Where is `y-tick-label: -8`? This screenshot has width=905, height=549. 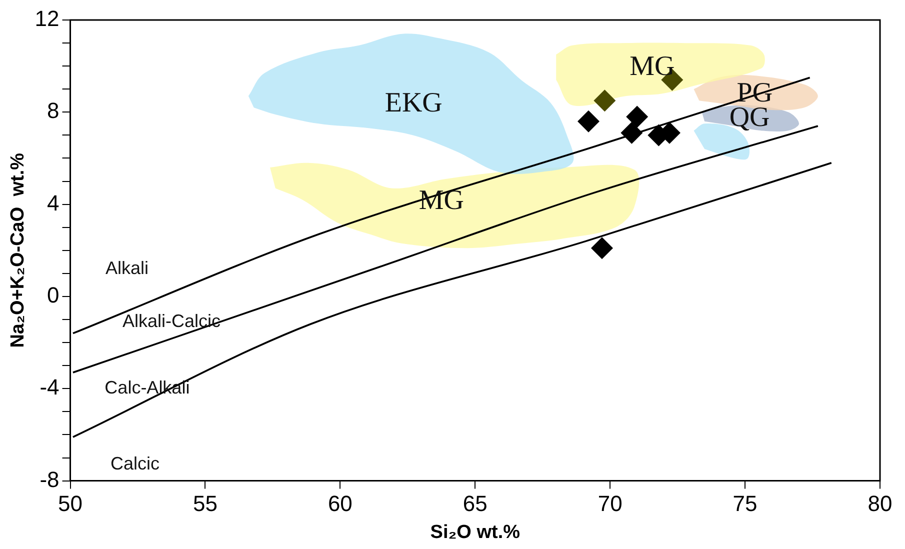
y-tick-label: -8 is located at coordinates (50, 479).